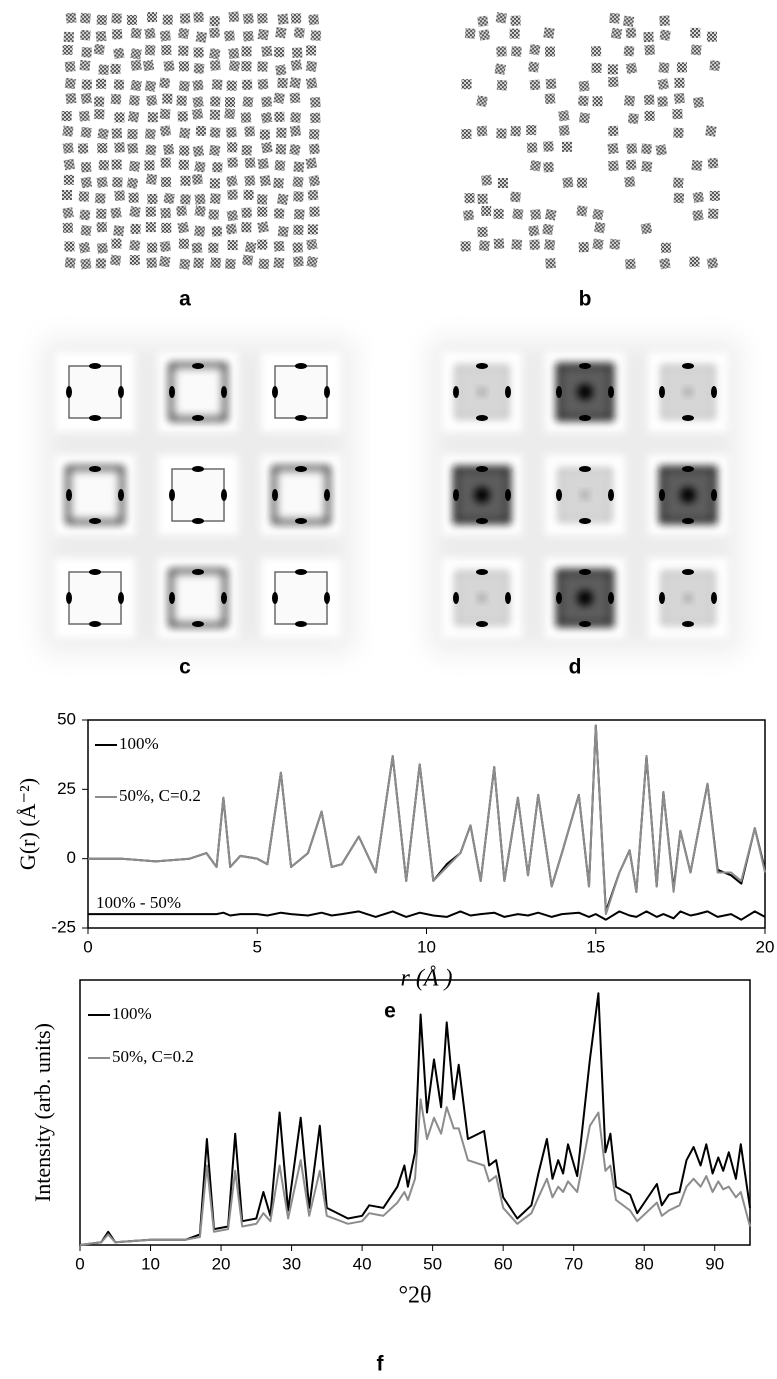 The image size is (777, 1379). What do you see at coordinates (585, 299) in the screenshot?
I see `panel-label: b` at bounding box center [585, 299].